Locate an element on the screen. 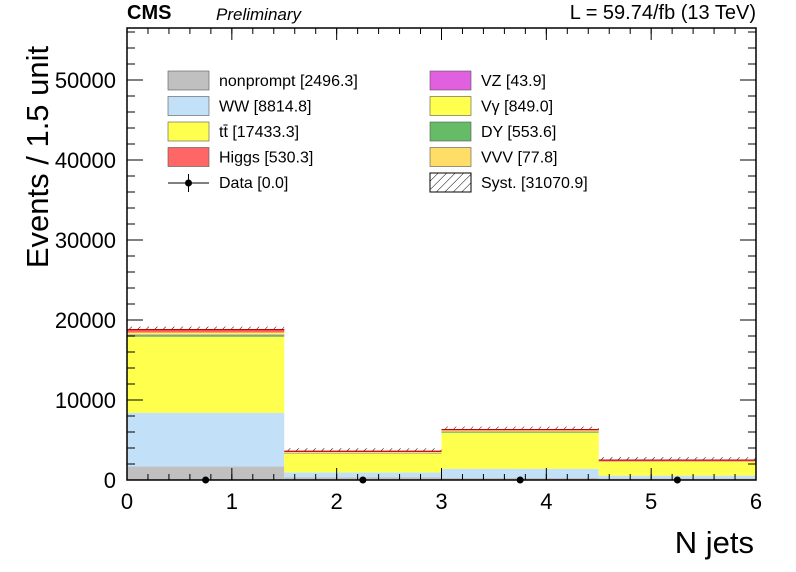 The height and width of the screenshot is (572, 796). y-axis-label: Events / 1.5 unit is located at coordinates (37, 157).